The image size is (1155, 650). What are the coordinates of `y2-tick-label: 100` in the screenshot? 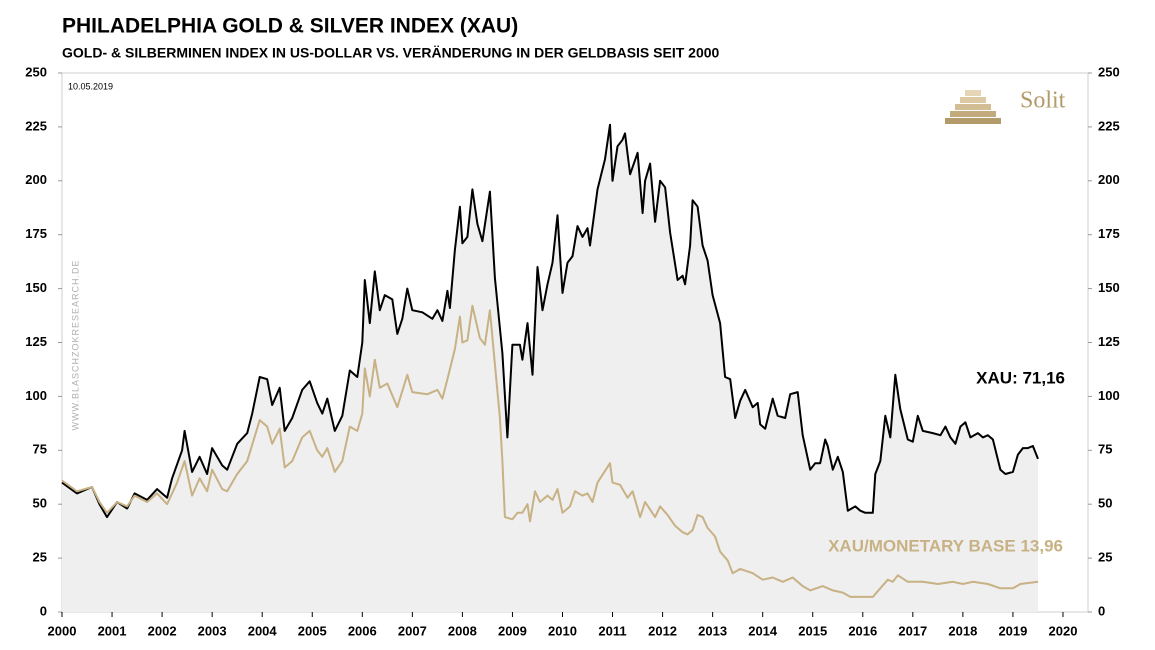 It's located at (1109, 395).